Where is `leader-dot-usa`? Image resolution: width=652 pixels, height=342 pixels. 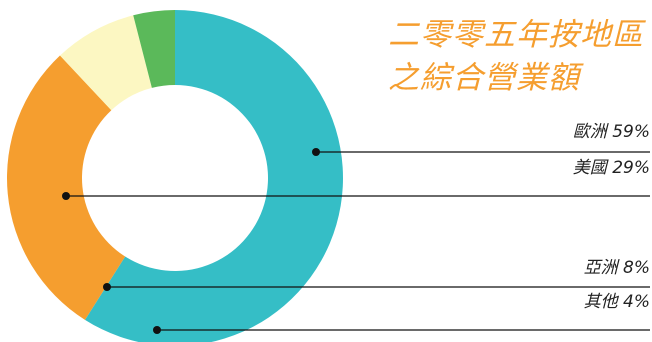 leader-dot-usa is located at coordinates (66, 196).